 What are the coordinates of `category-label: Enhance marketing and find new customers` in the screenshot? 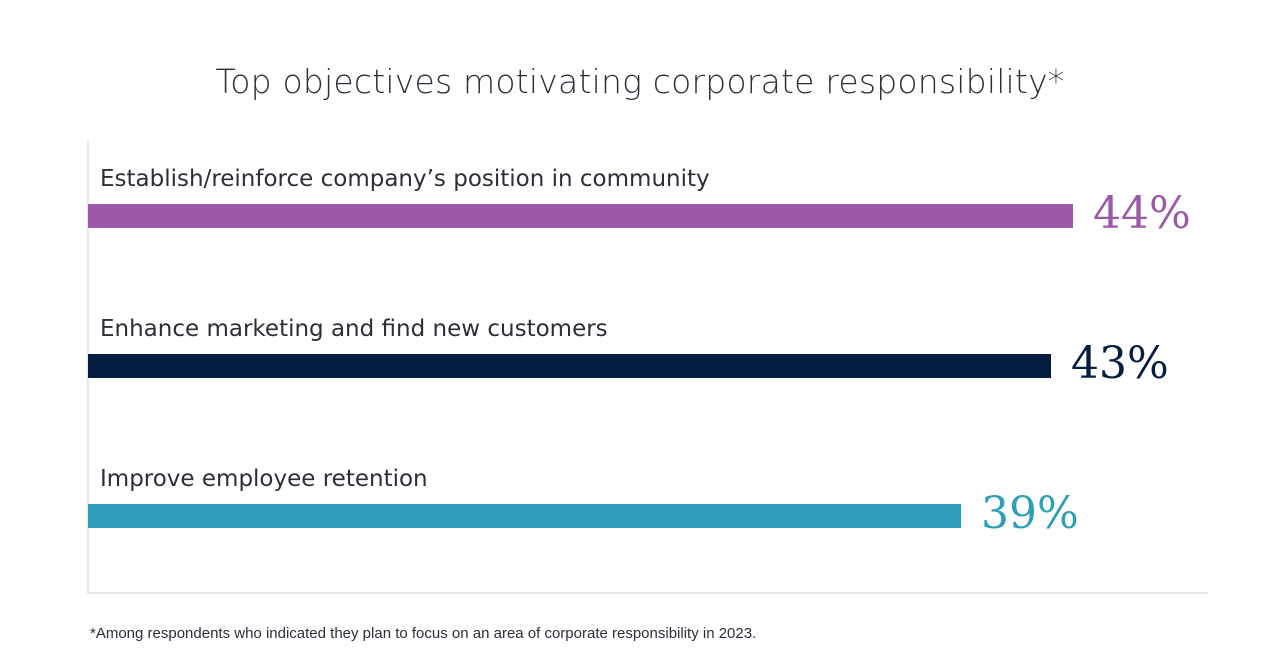 It's located at (354, 329).